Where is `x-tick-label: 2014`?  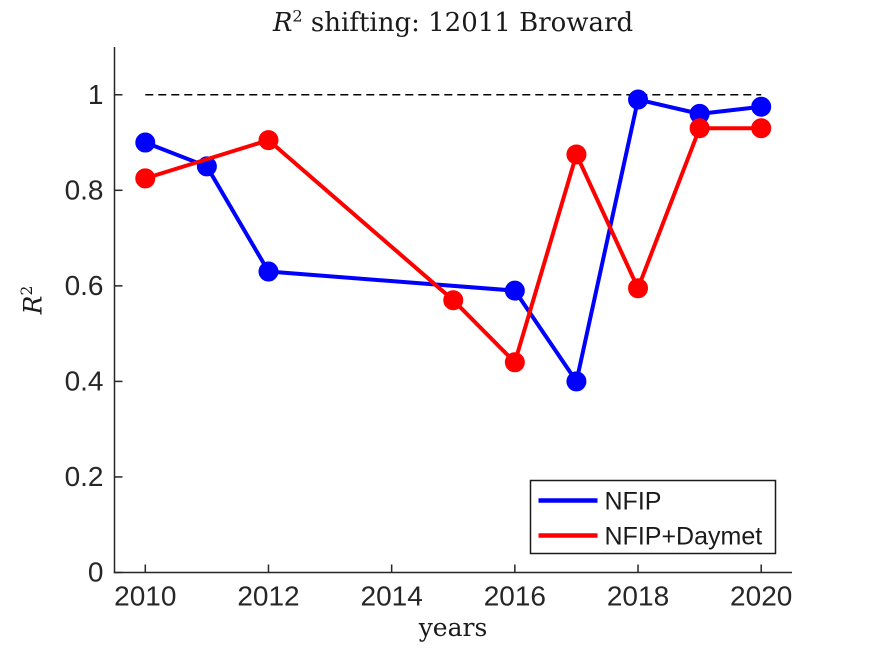
x-tick-label: 2014 is located at coordinates (392, 596).